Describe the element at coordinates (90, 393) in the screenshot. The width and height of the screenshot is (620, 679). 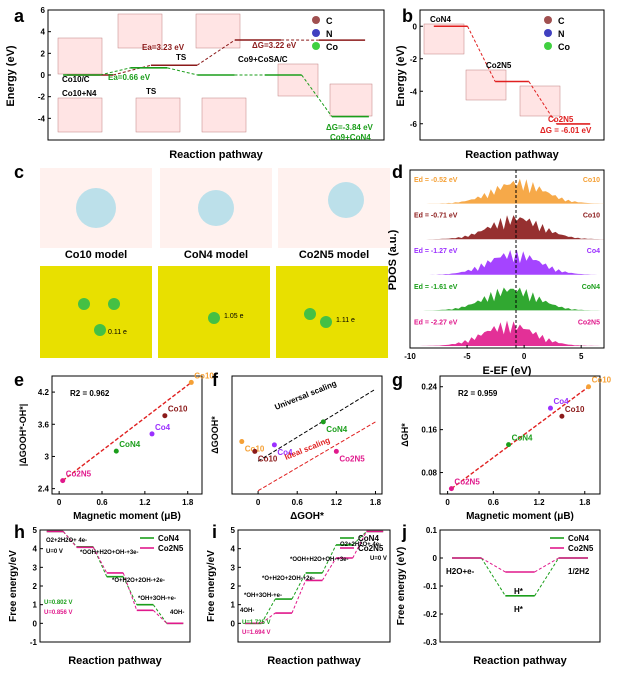
I see `r2-label: R2 = 0.962` at that location.